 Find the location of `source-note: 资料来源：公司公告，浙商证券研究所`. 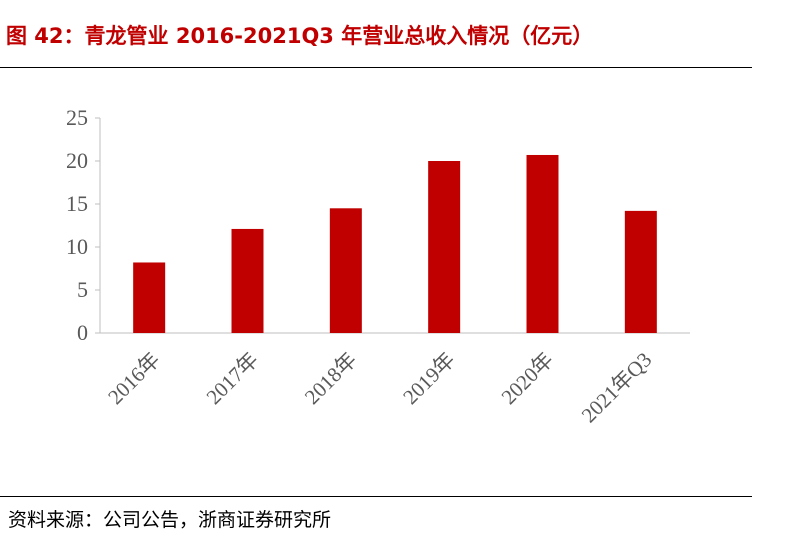

source-note: 资料来源：公司公告，浙商证券研究所 is located at coordinates (170, 520).